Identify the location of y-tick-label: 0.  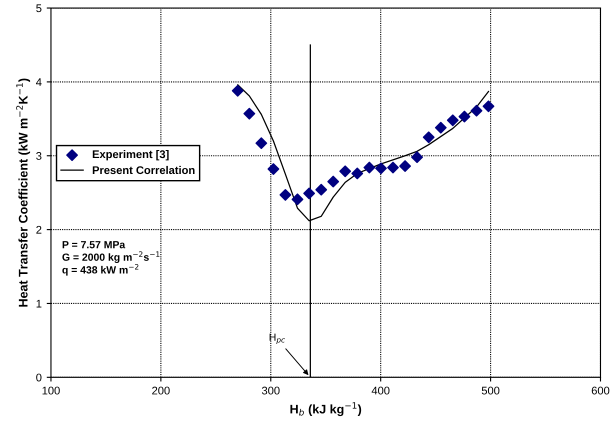
(39, 378).